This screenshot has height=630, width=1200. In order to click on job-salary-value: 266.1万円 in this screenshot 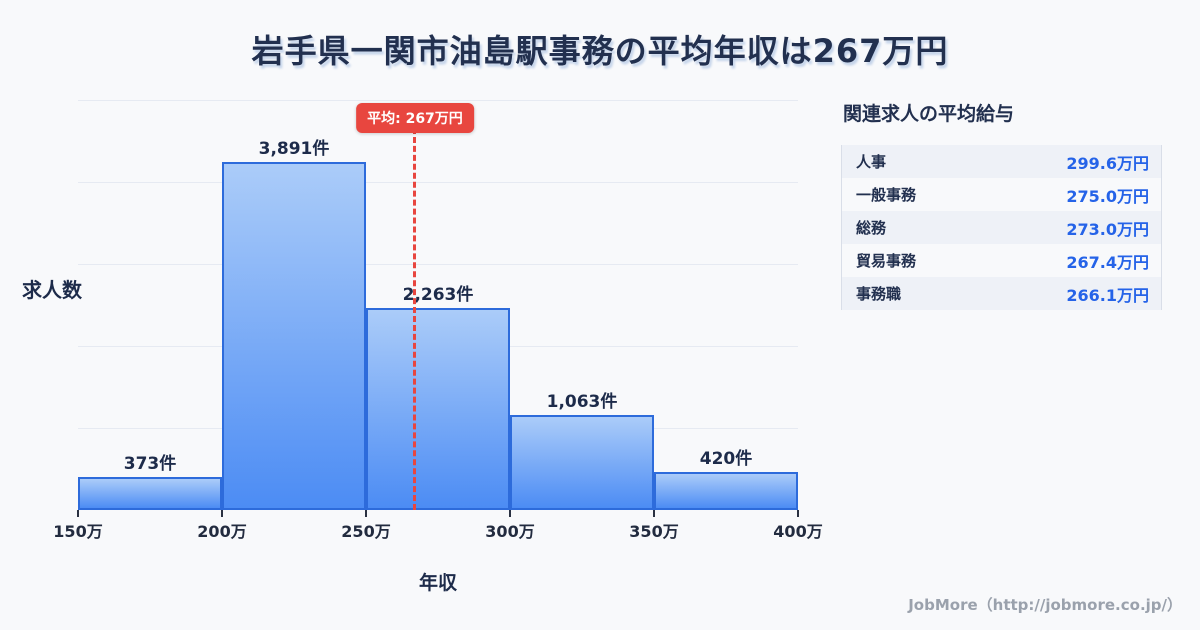, I will do `click(1107, 295)`.